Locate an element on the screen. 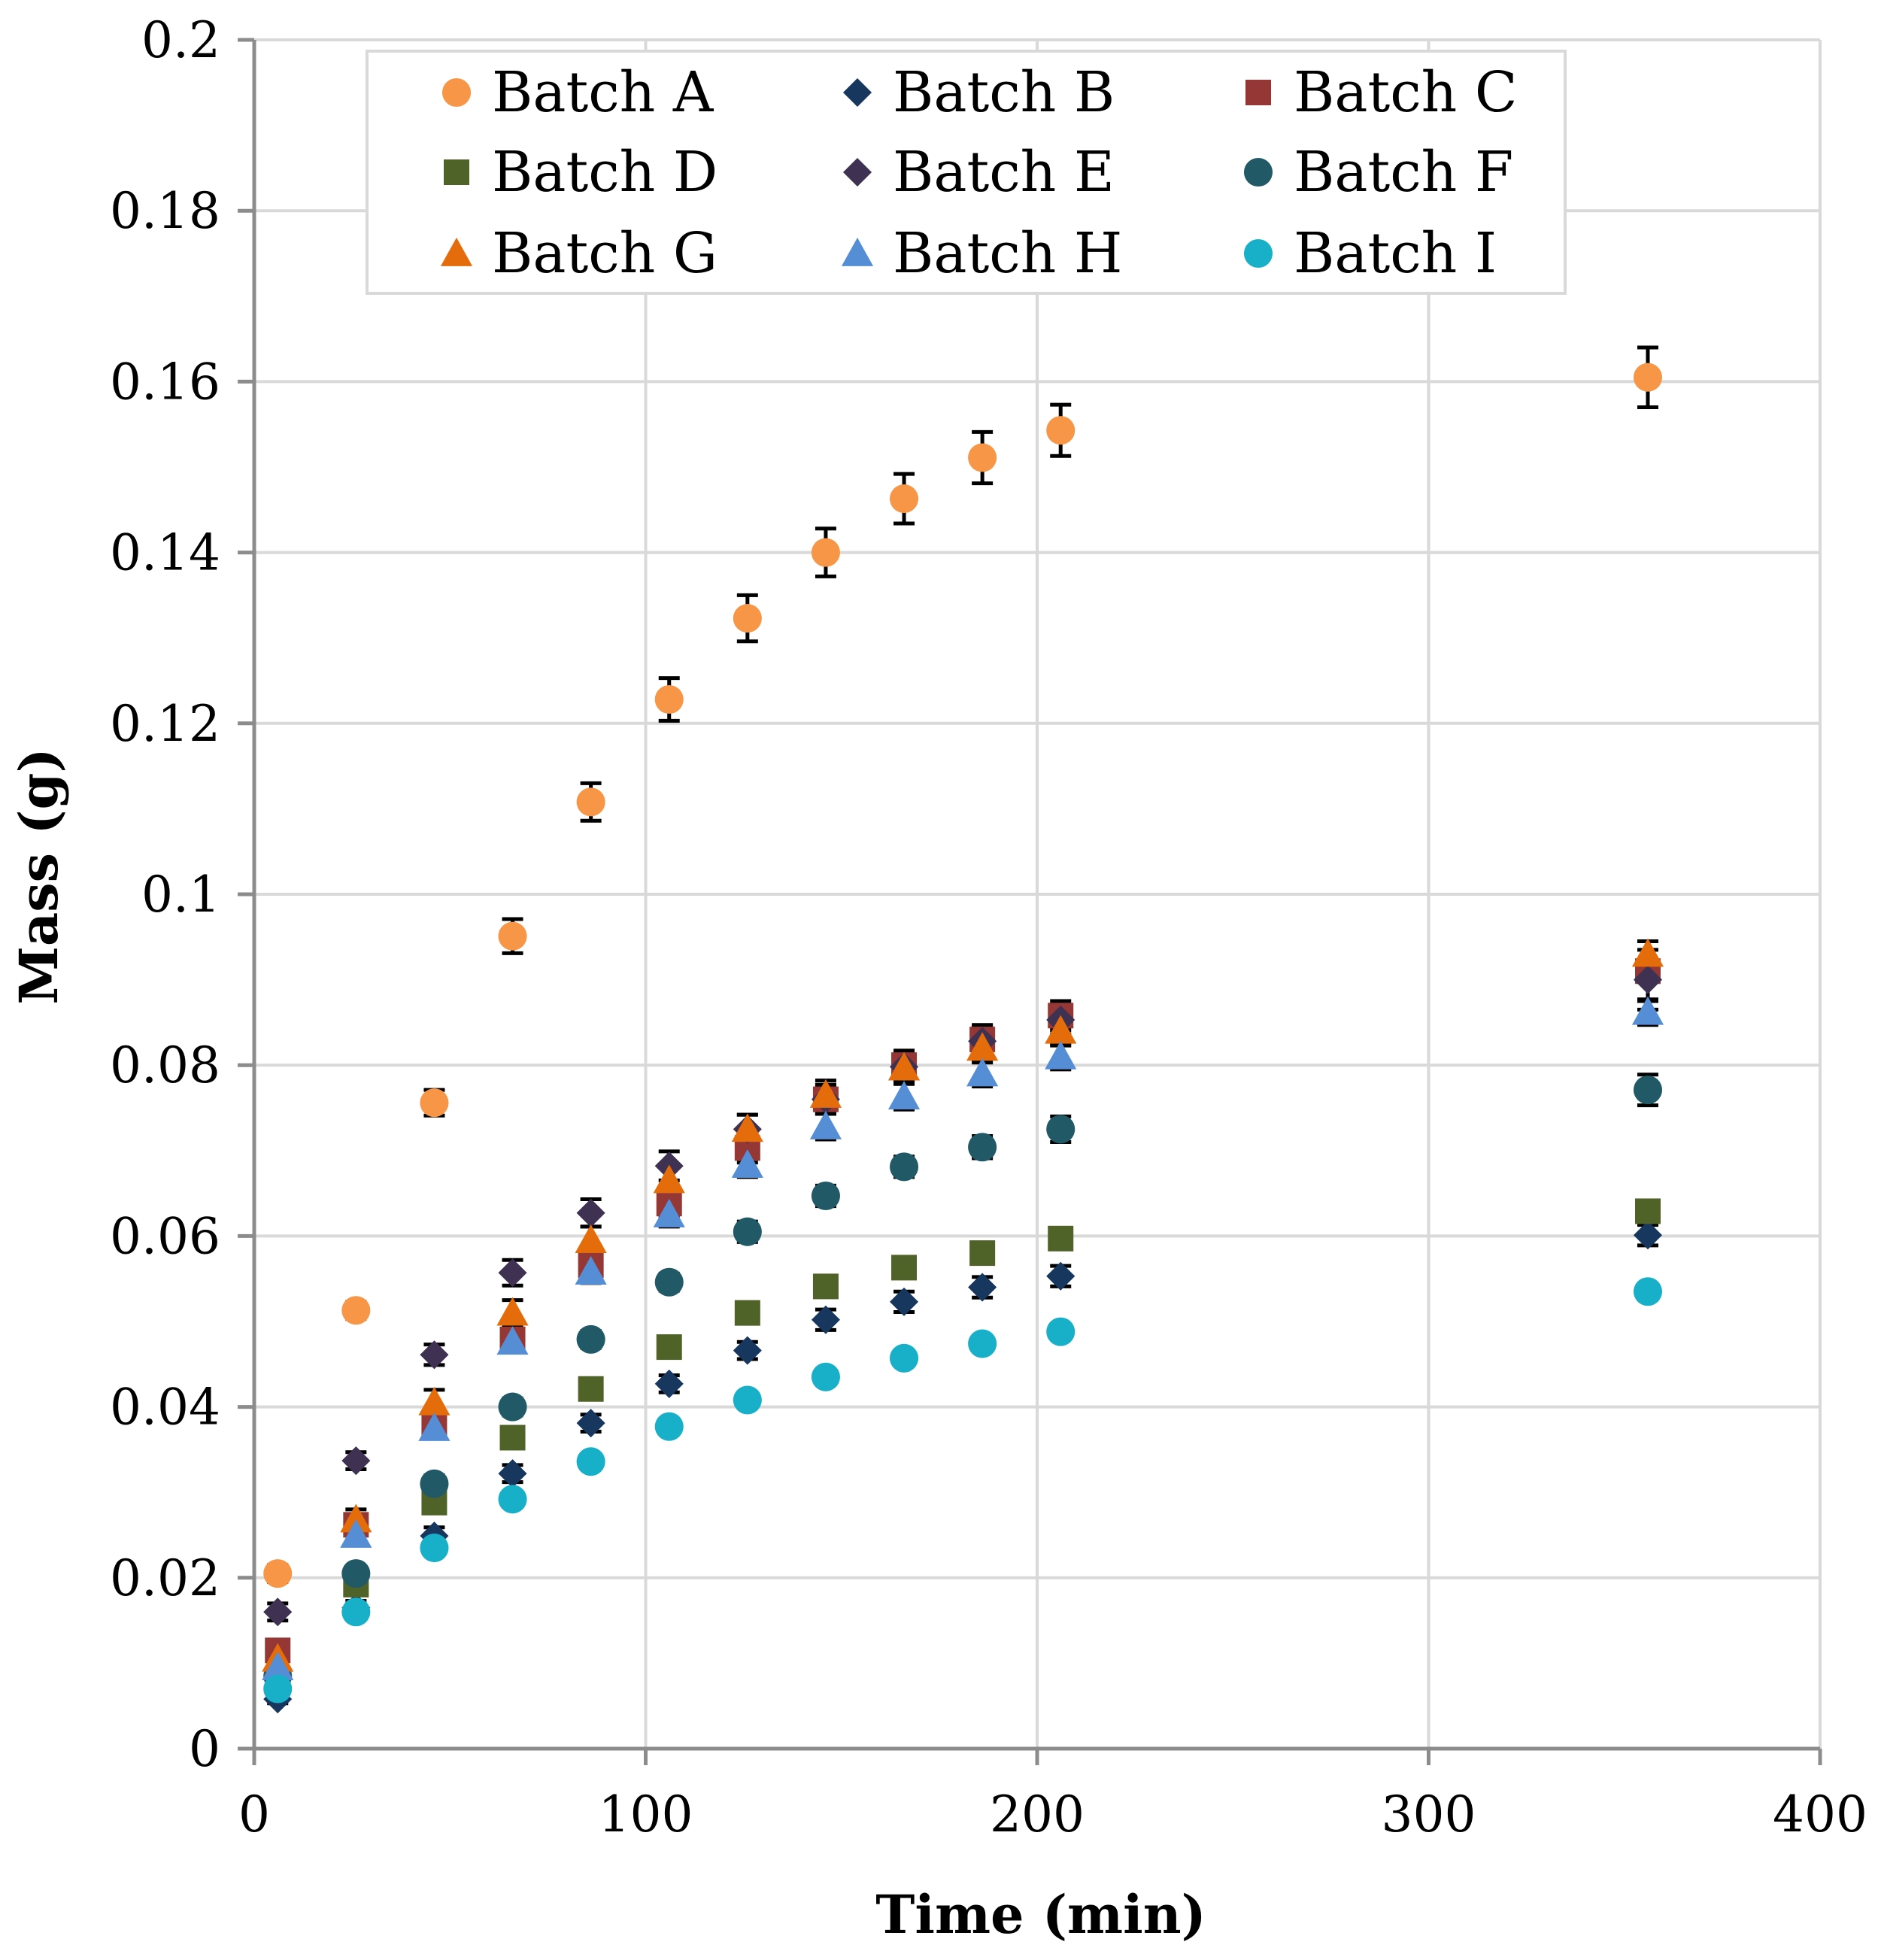 This screenshot has width=1881, height=1960. y-tick-label: 0.14 is located at coordinates (165, 553).